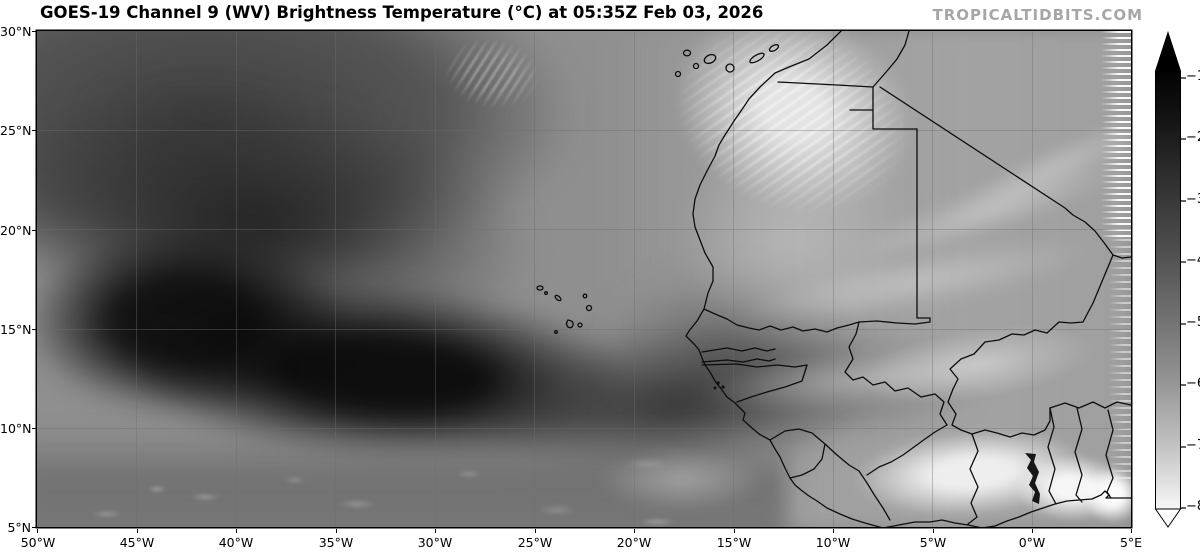 The image size is (1200, 557). I want to click on border-togo-benin, so click(1078, 455).